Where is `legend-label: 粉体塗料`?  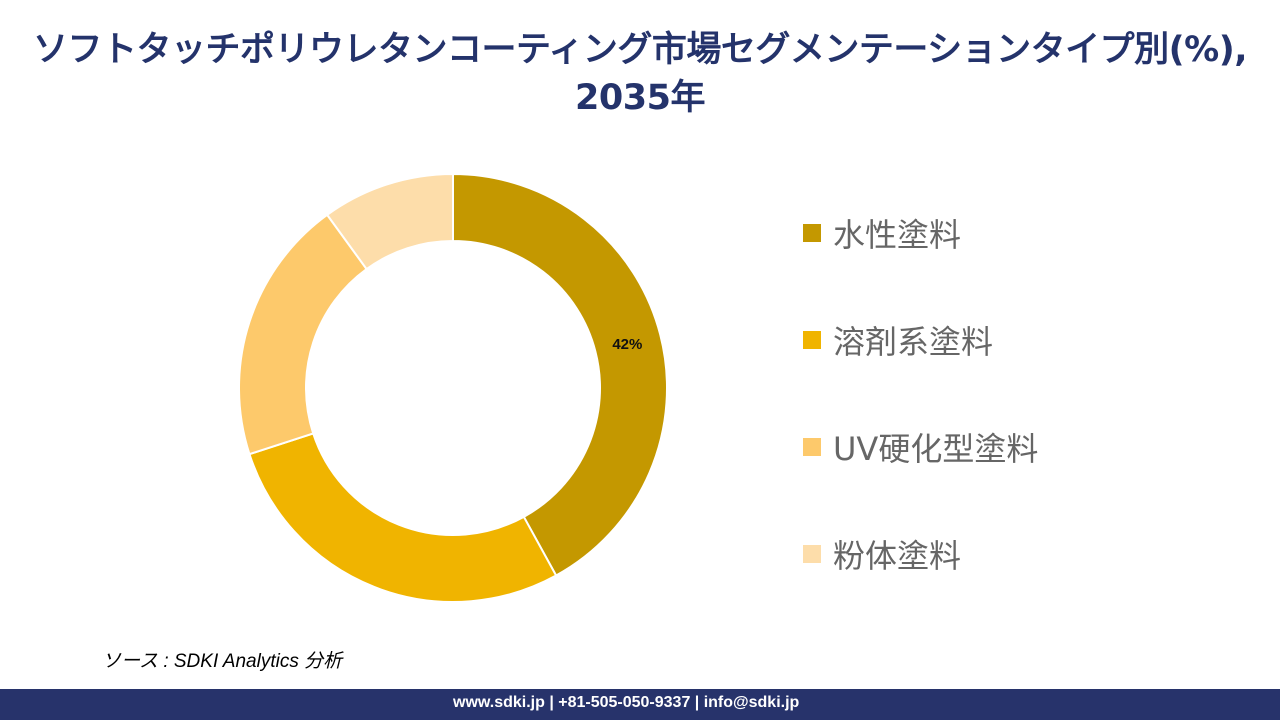
legend-label: 粉体塗料 is located at coordinates (897, 556).